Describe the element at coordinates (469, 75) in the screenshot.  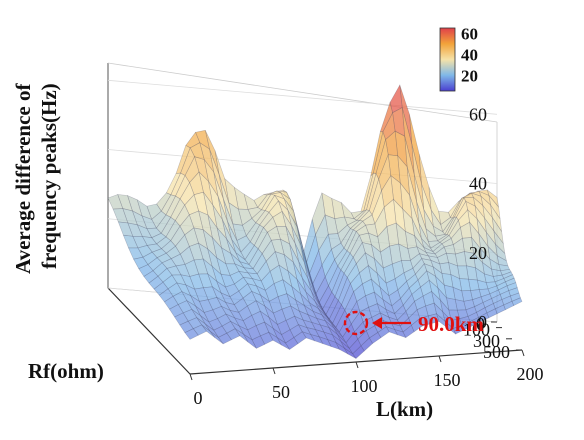
I see `colorbar-tick-label: 20` at that location.